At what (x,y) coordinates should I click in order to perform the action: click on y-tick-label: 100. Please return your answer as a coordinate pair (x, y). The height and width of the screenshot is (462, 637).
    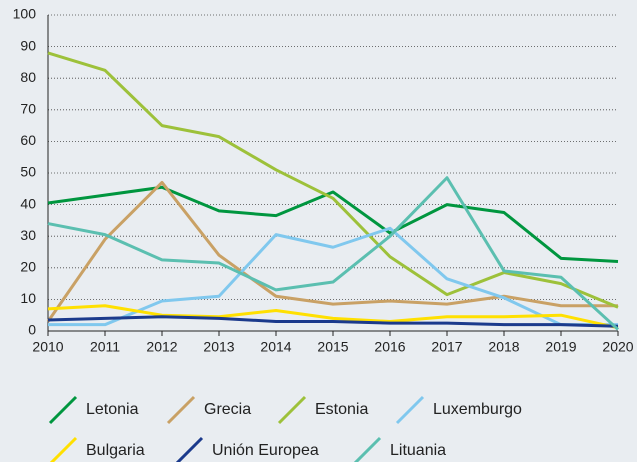
    Looking at the image, I should click on (25, 14).